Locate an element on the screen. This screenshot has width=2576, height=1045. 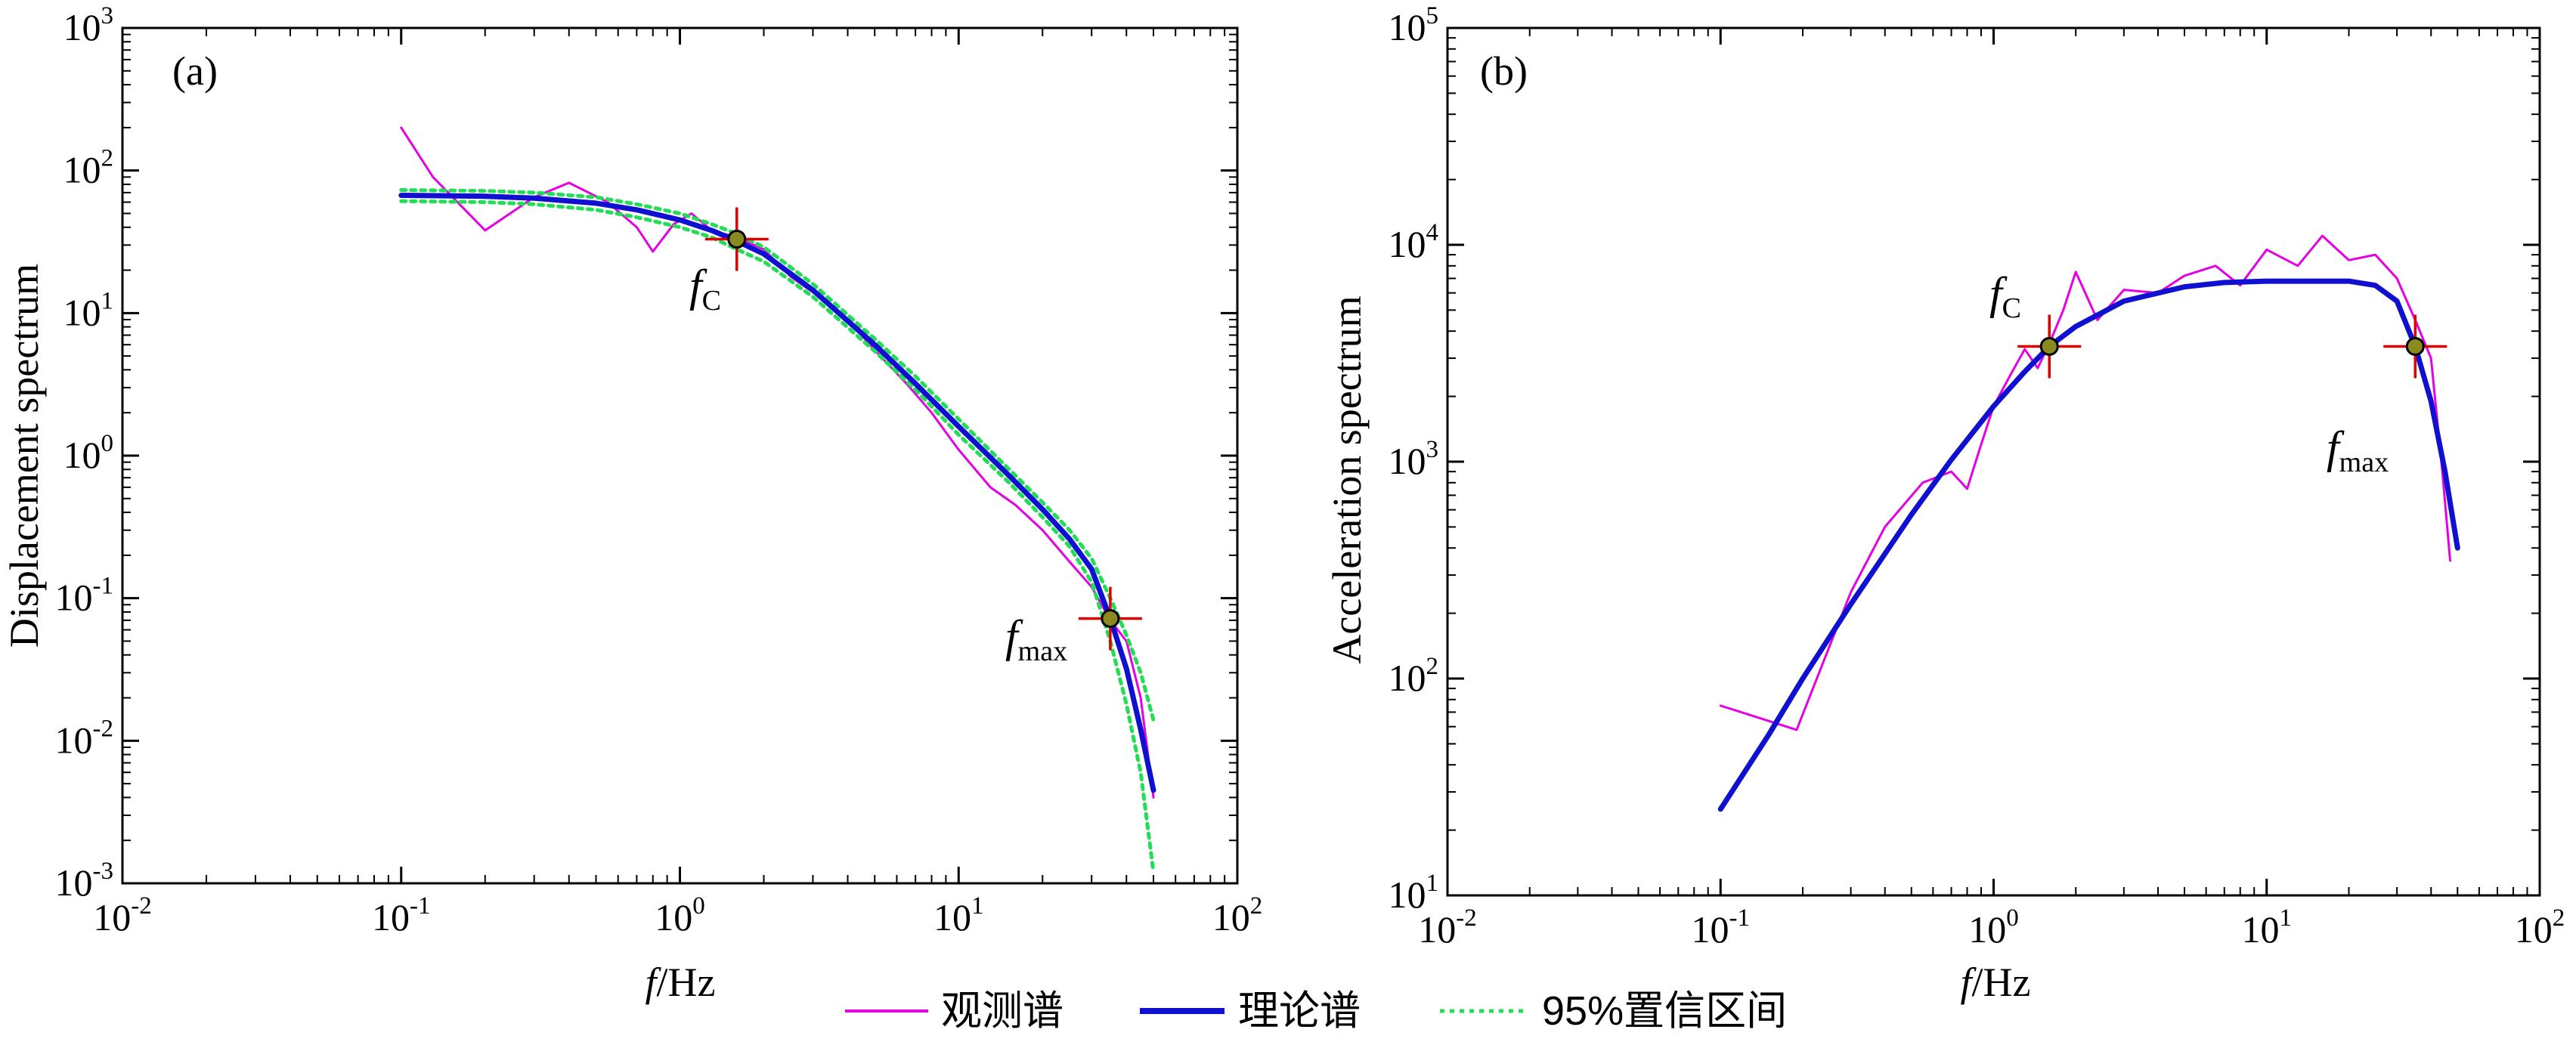
chart-a-ytick-label: 10¹ is located at coordinates (88, 310).